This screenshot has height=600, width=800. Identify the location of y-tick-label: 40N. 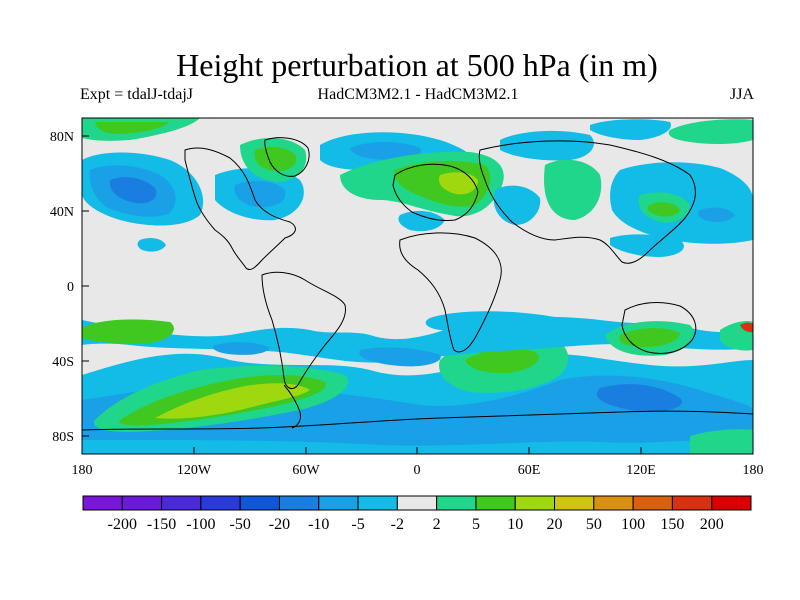
(62, 212).